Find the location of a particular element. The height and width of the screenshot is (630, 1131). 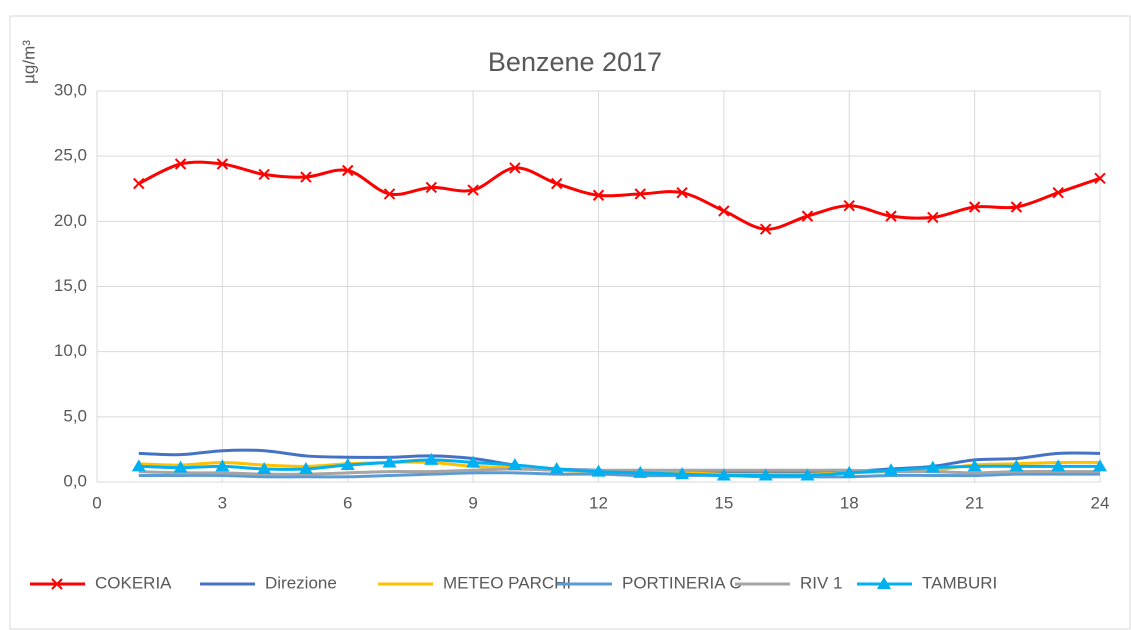

y-axis-label: µg/m³ is located at coordinates (28, 62).